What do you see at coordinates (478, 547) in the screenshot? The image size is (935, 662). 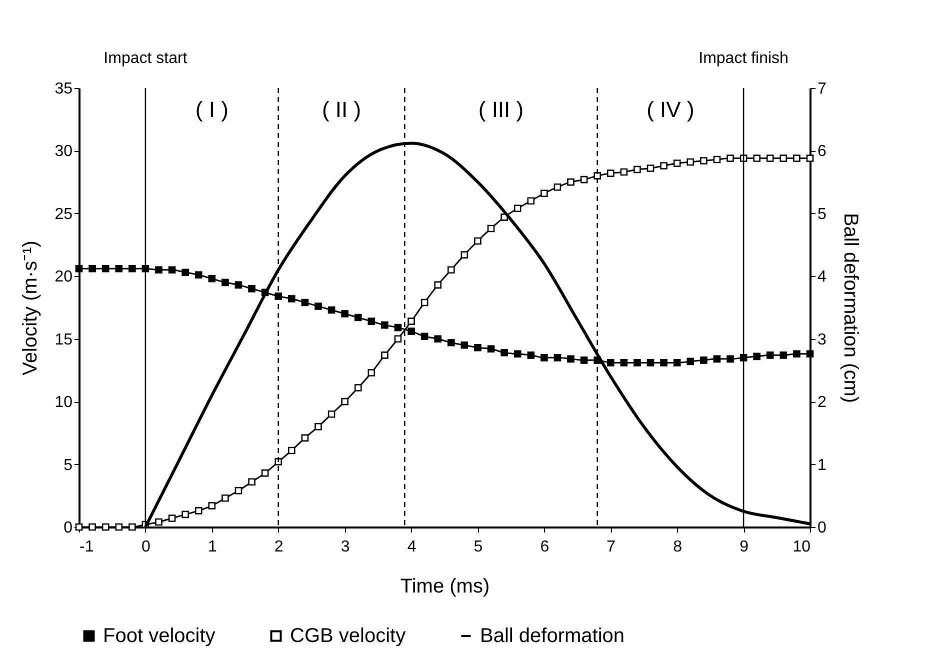 I see `x-tick-label: 5` at bounding box center [478, 547].